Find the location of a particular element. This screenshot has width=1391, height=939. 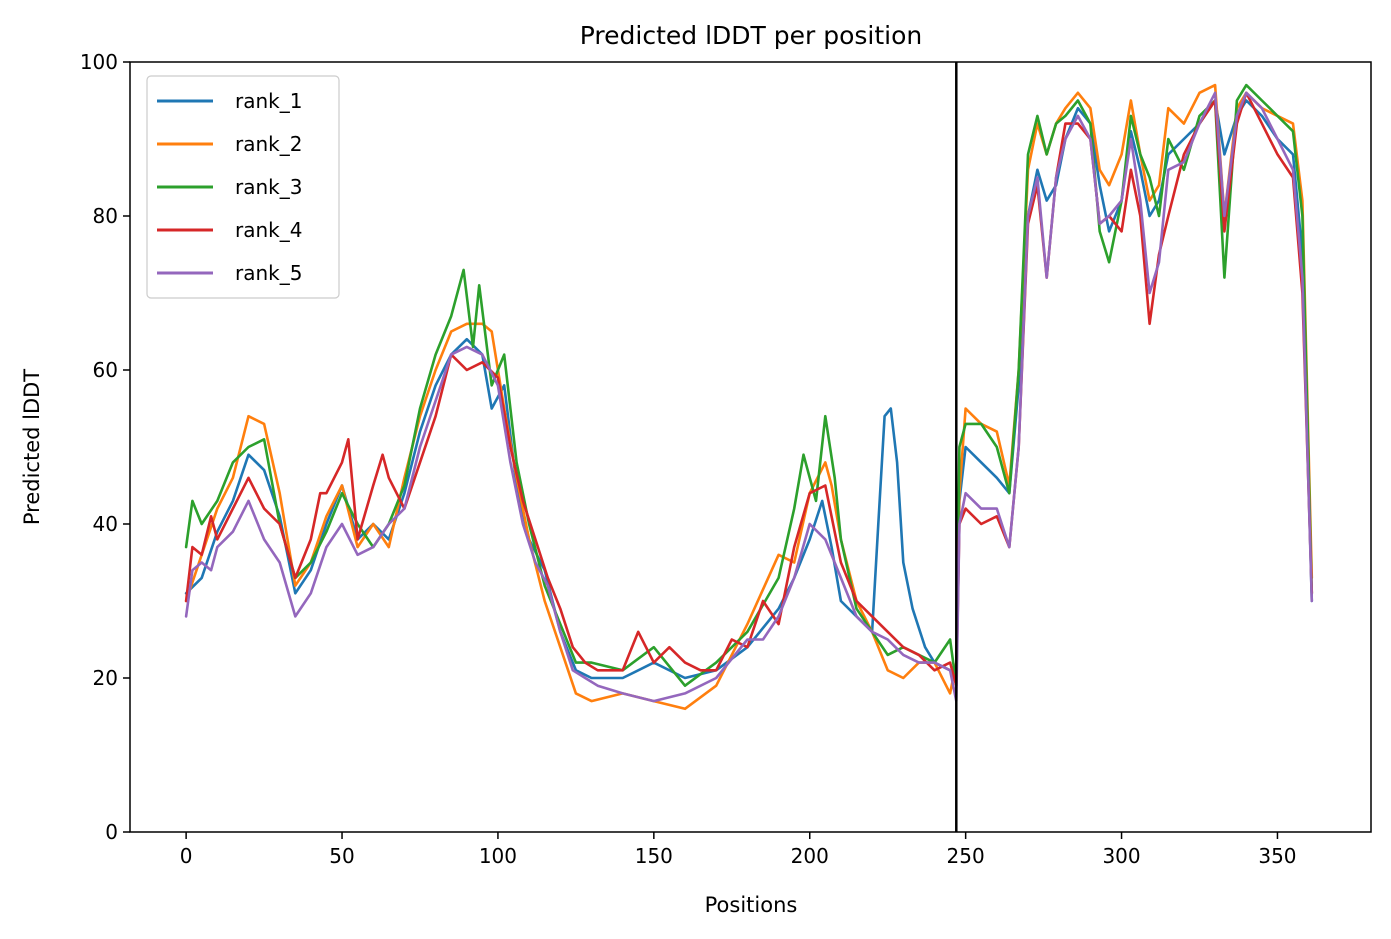

y-axis-label: Predicted lDDT is located at coordinates (32, 447).